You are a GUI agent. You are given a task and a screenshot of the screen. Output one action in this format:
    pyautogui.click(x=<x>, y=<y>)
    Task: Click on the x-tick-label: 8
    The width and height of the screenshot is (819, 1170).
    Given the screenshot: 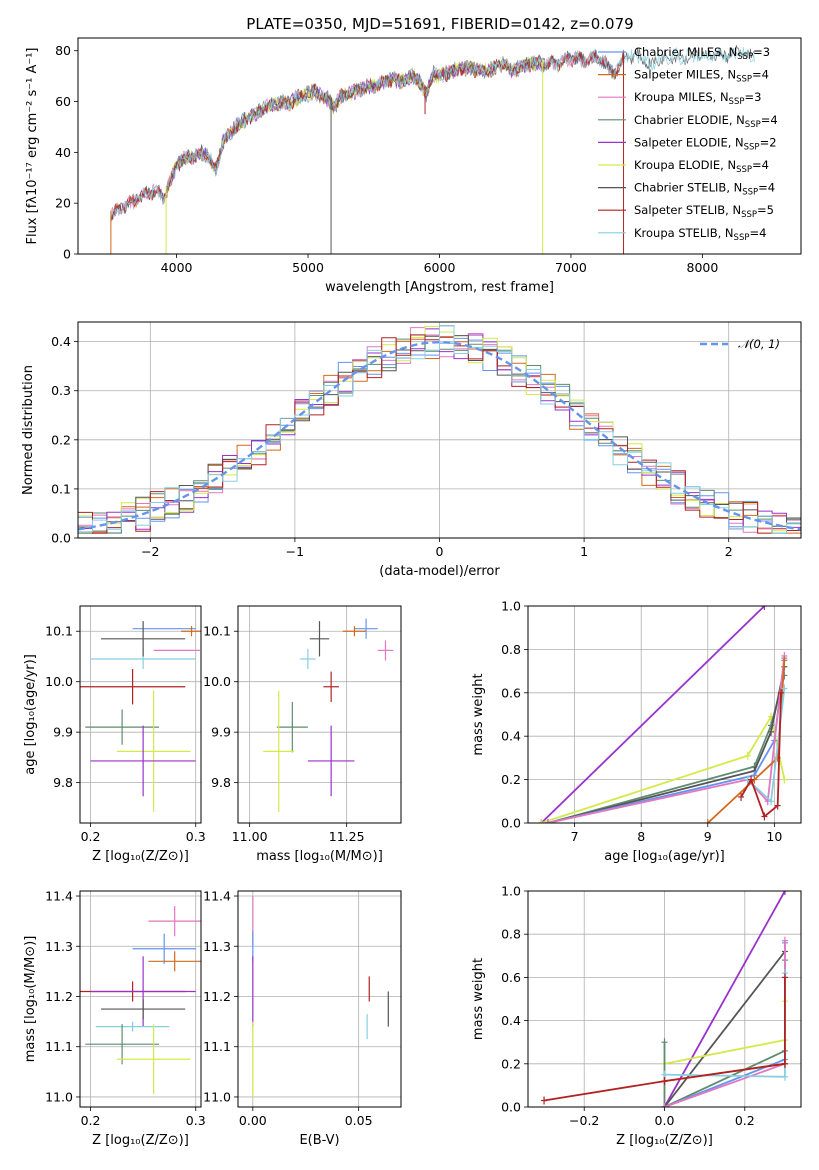 What is the action you would take?
    pyautogui.click(x=641, y=836)
    